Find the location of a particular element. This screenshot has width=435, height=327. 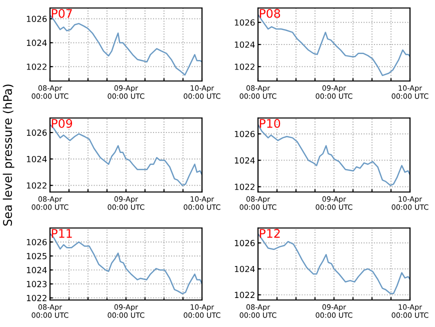

y-tick-label: 1023 is located at coordinates (36, 284).